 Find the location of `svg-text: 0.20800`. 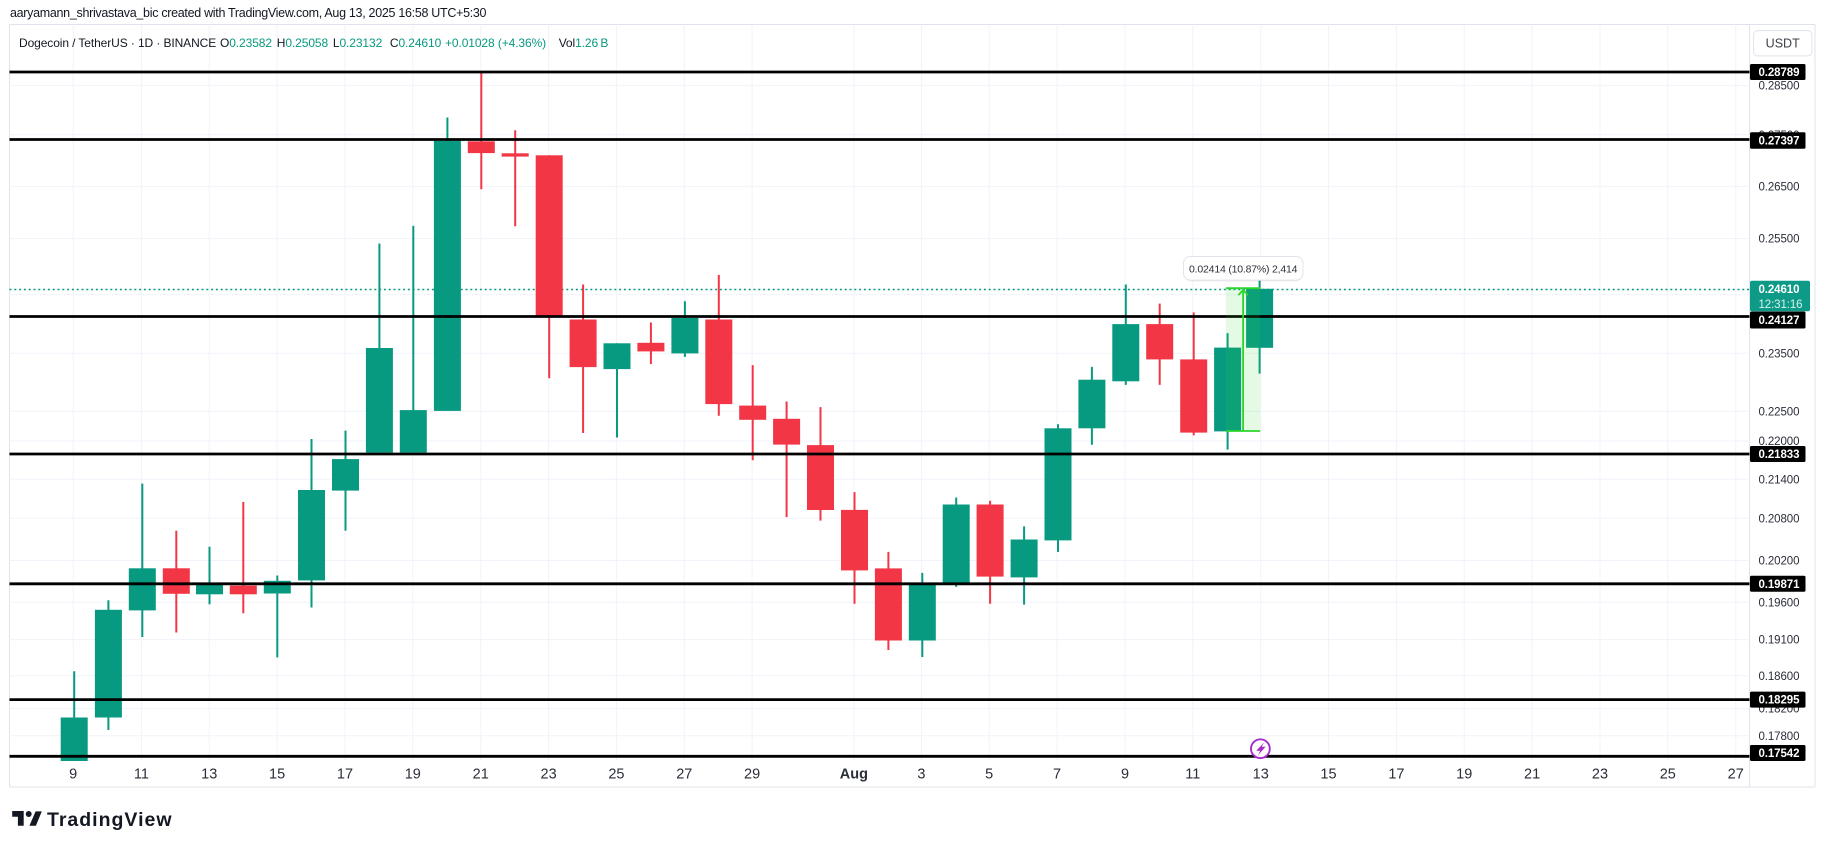

svg-text: 0.20800 is located at coordinates (1779, 519).